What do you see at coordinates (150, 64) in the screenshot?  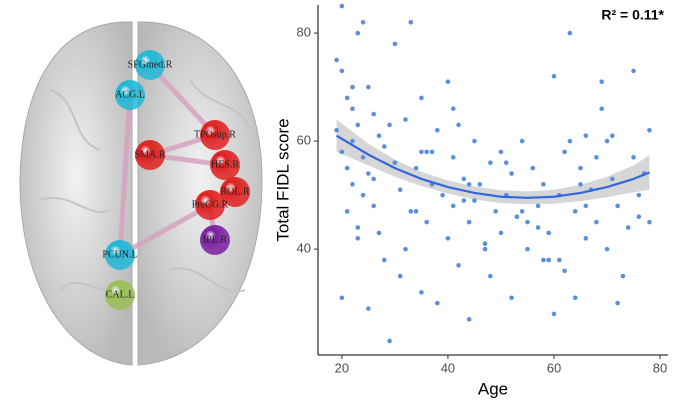 I see `node-label: SFGmed.R` at bounding box center [150, 64].